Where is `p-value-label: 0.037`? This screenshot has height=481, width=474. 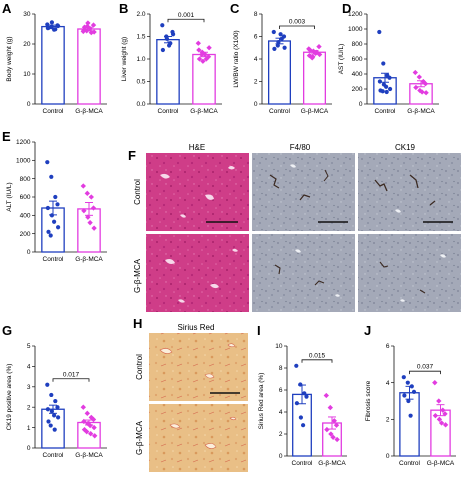 p-value-label: 0.037 is located at coordinates (425, 367).